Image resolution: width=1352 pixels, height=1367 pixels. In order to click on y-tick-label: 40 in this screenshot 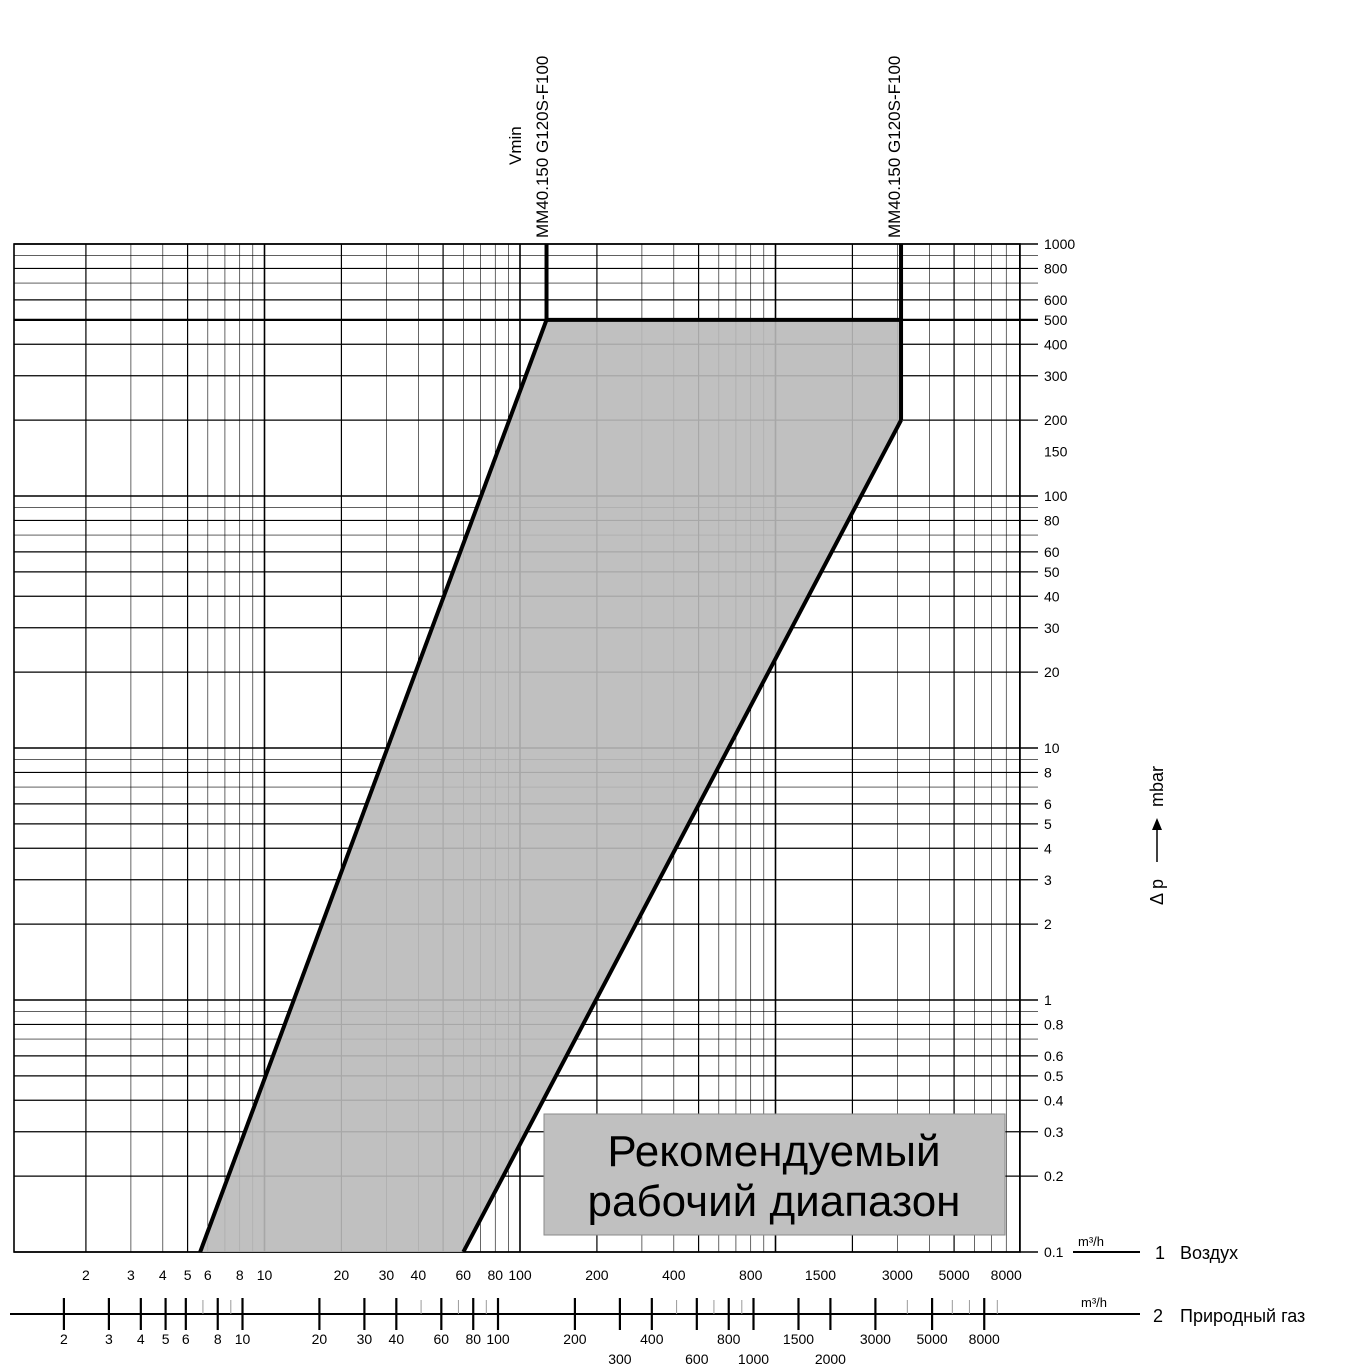, I will do `click(1052, 596)`.